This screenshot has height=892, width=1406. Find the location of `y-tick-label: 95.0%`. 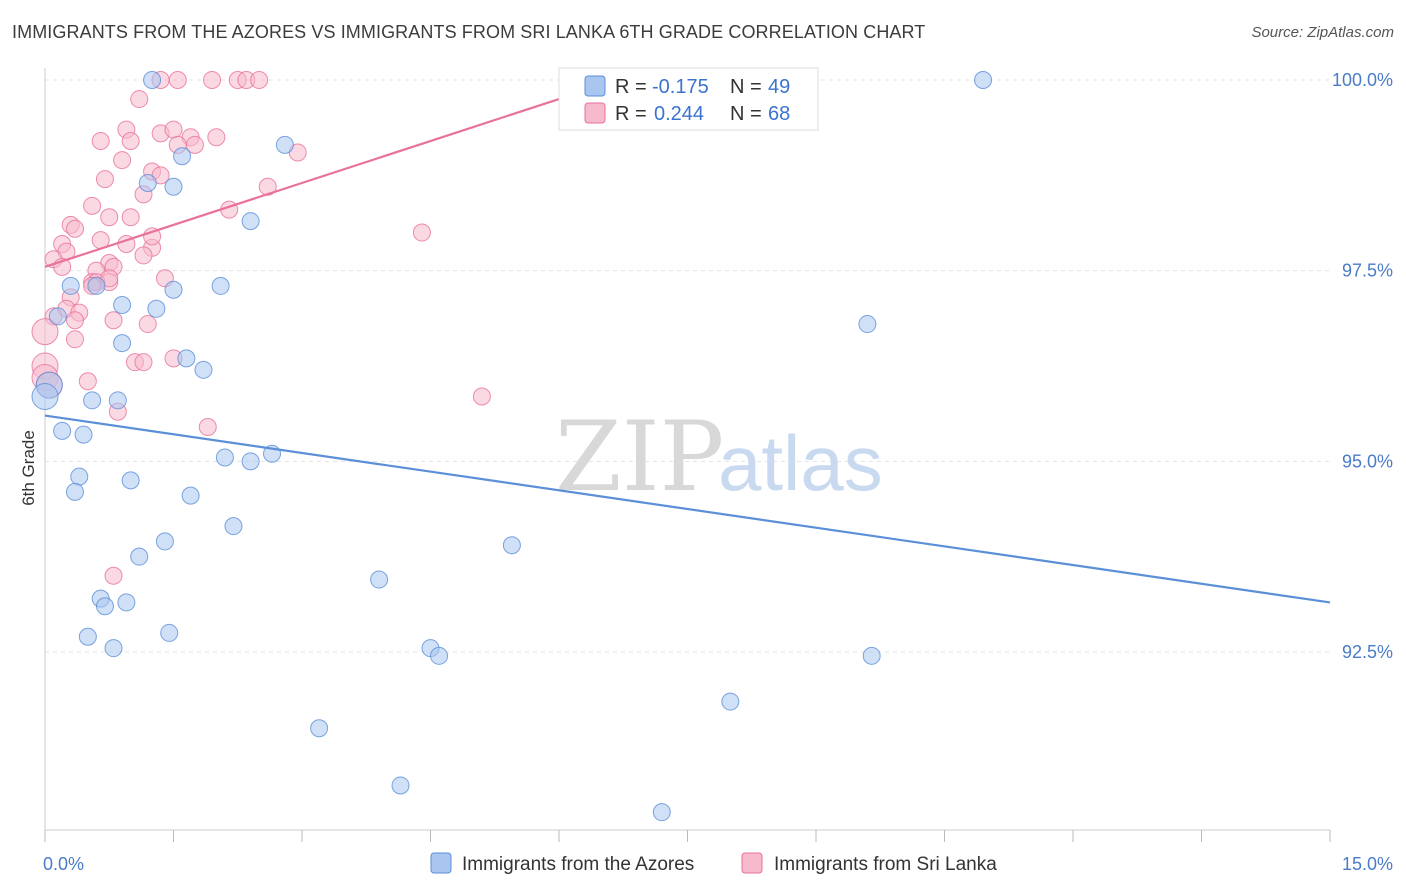

y-tick-label: 95.0% is located at coordinates (1367, 461).